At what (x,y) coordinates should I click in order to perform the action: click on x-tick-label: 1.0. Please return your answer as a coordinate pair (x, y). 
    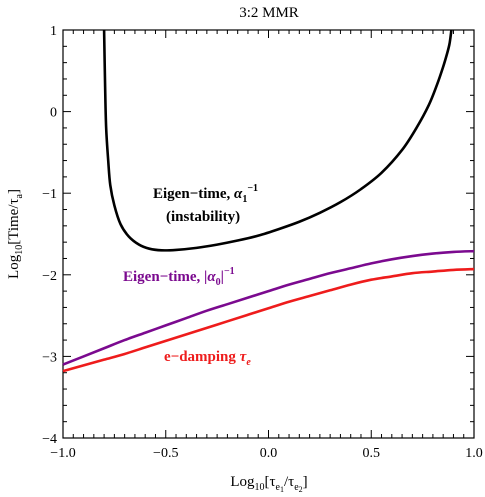
    Looking at the image, I should click on (474, 453).